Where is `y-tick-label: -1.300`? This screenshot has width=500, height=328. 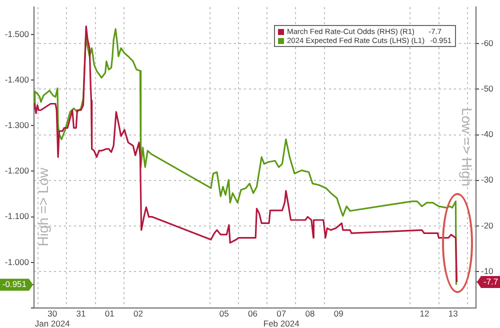 y-tick-label: -1.300 is located at coordinates (17, 125).